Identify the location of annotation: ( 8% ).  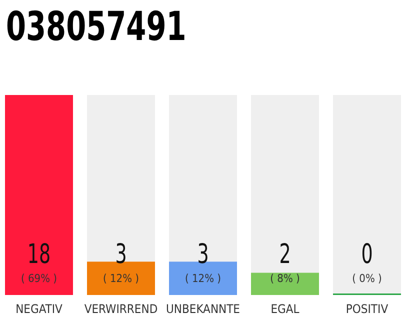
(285, 278).